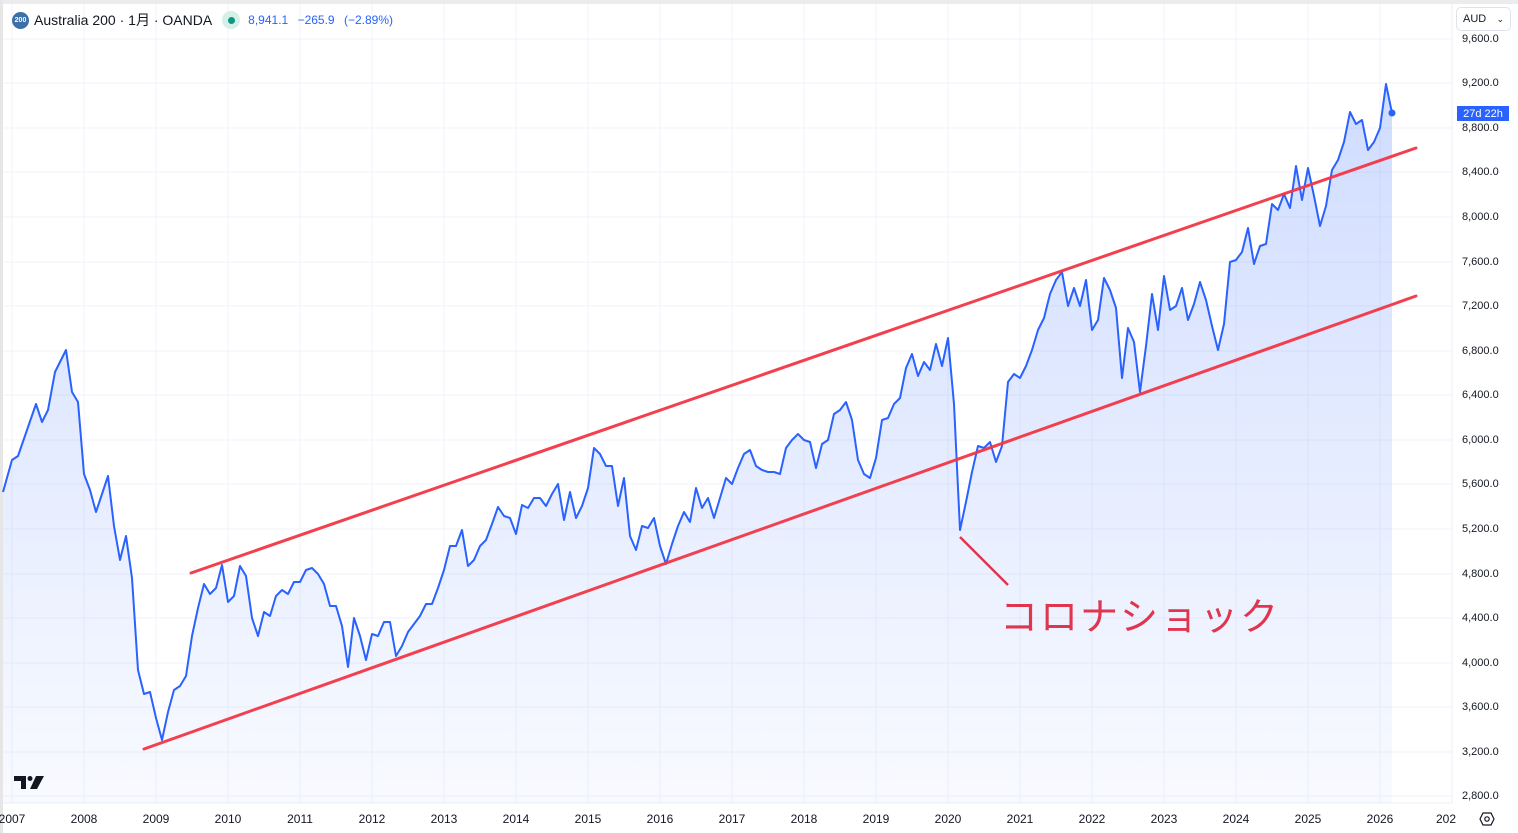 Image resolution: width=1518 pixels, height=833 pixels. Describe the element at coordinates (84, 819) in the screenshot. I see `x-tick: 2008` at that location.